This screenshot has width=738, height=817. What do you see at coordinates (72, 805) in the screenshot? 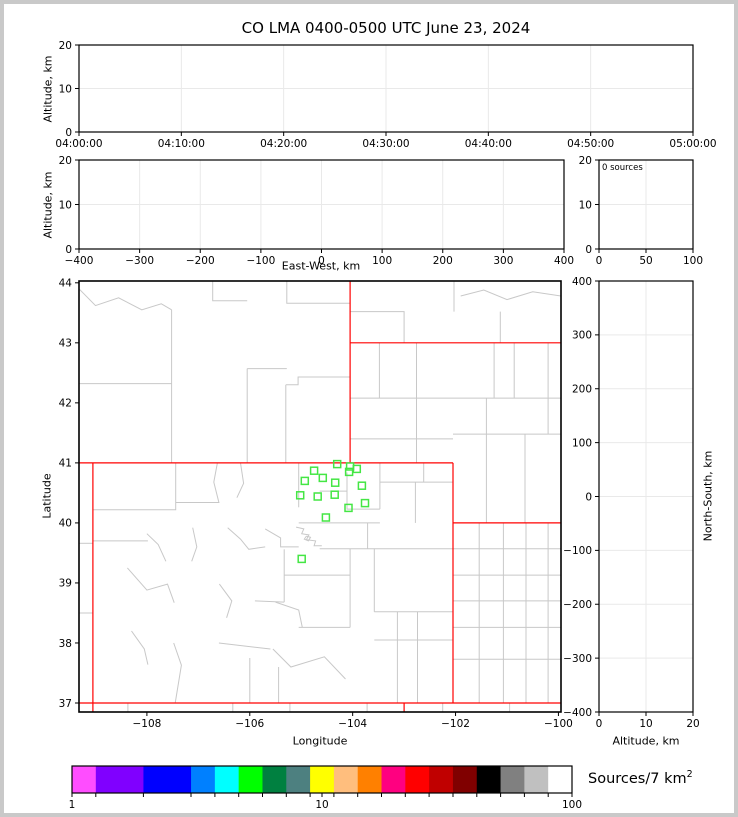
I see `colorbar-tick-label: 1` at bounding box center [72, 805].